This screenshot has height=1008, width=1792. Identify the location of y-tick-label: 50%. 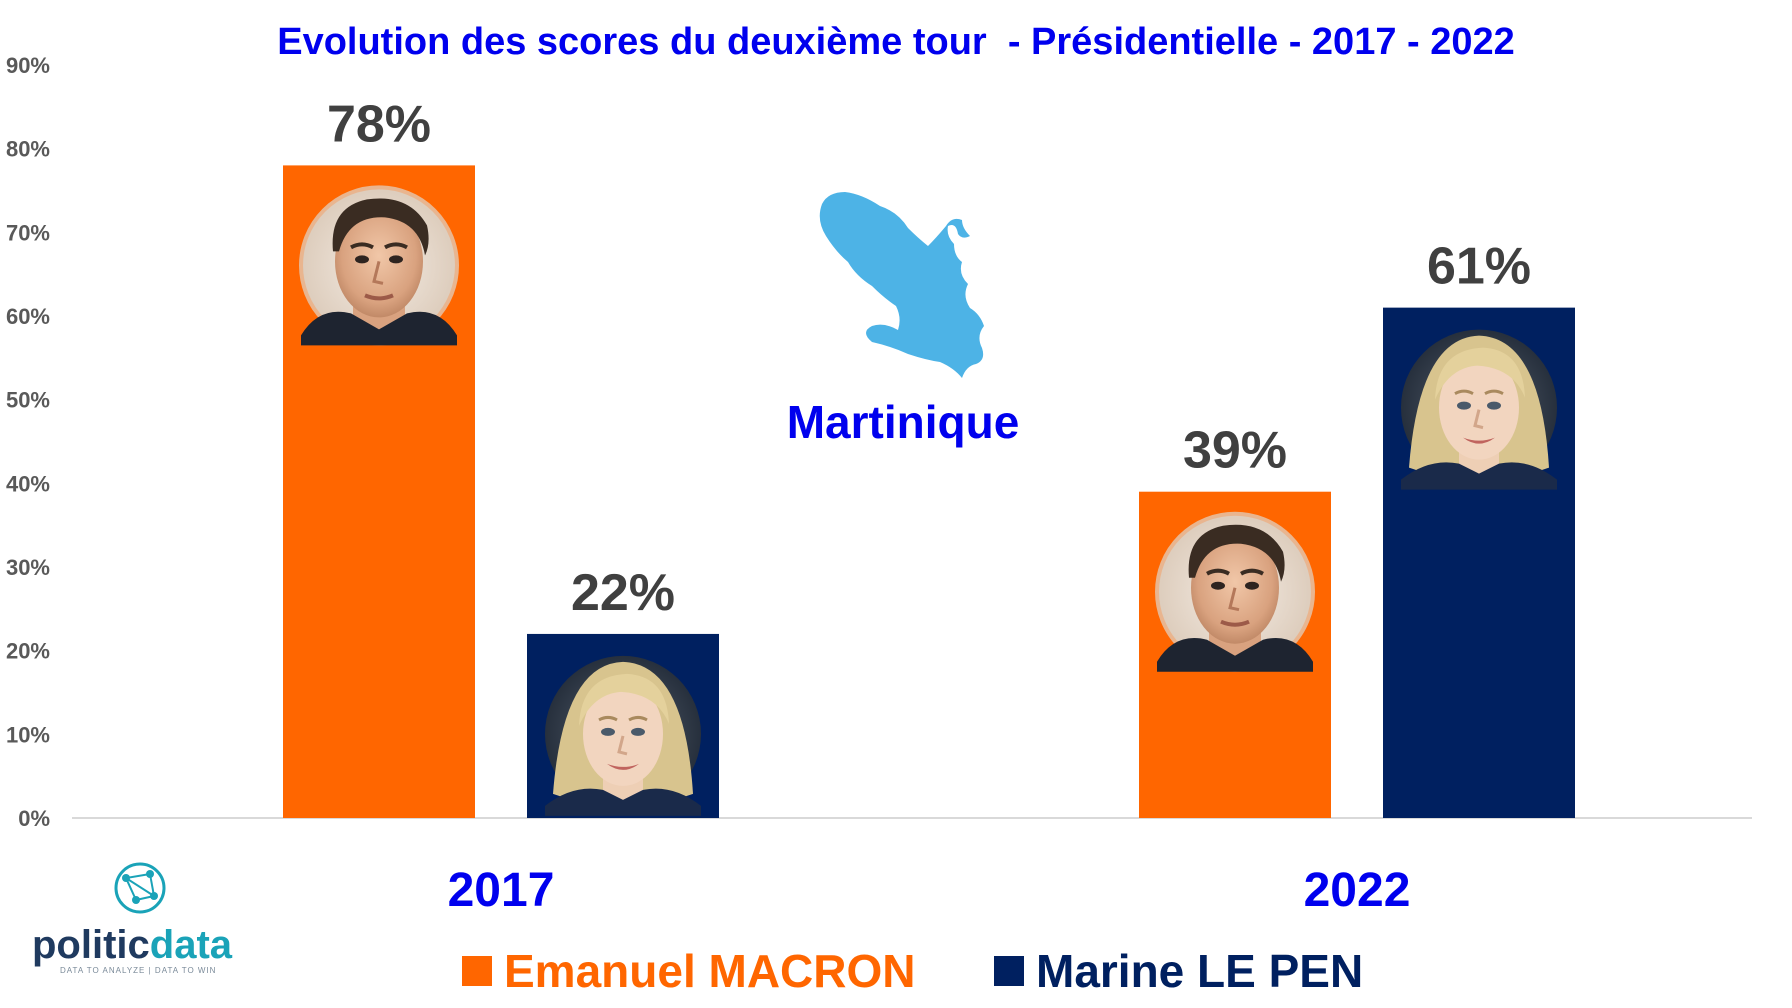
(28, 400).